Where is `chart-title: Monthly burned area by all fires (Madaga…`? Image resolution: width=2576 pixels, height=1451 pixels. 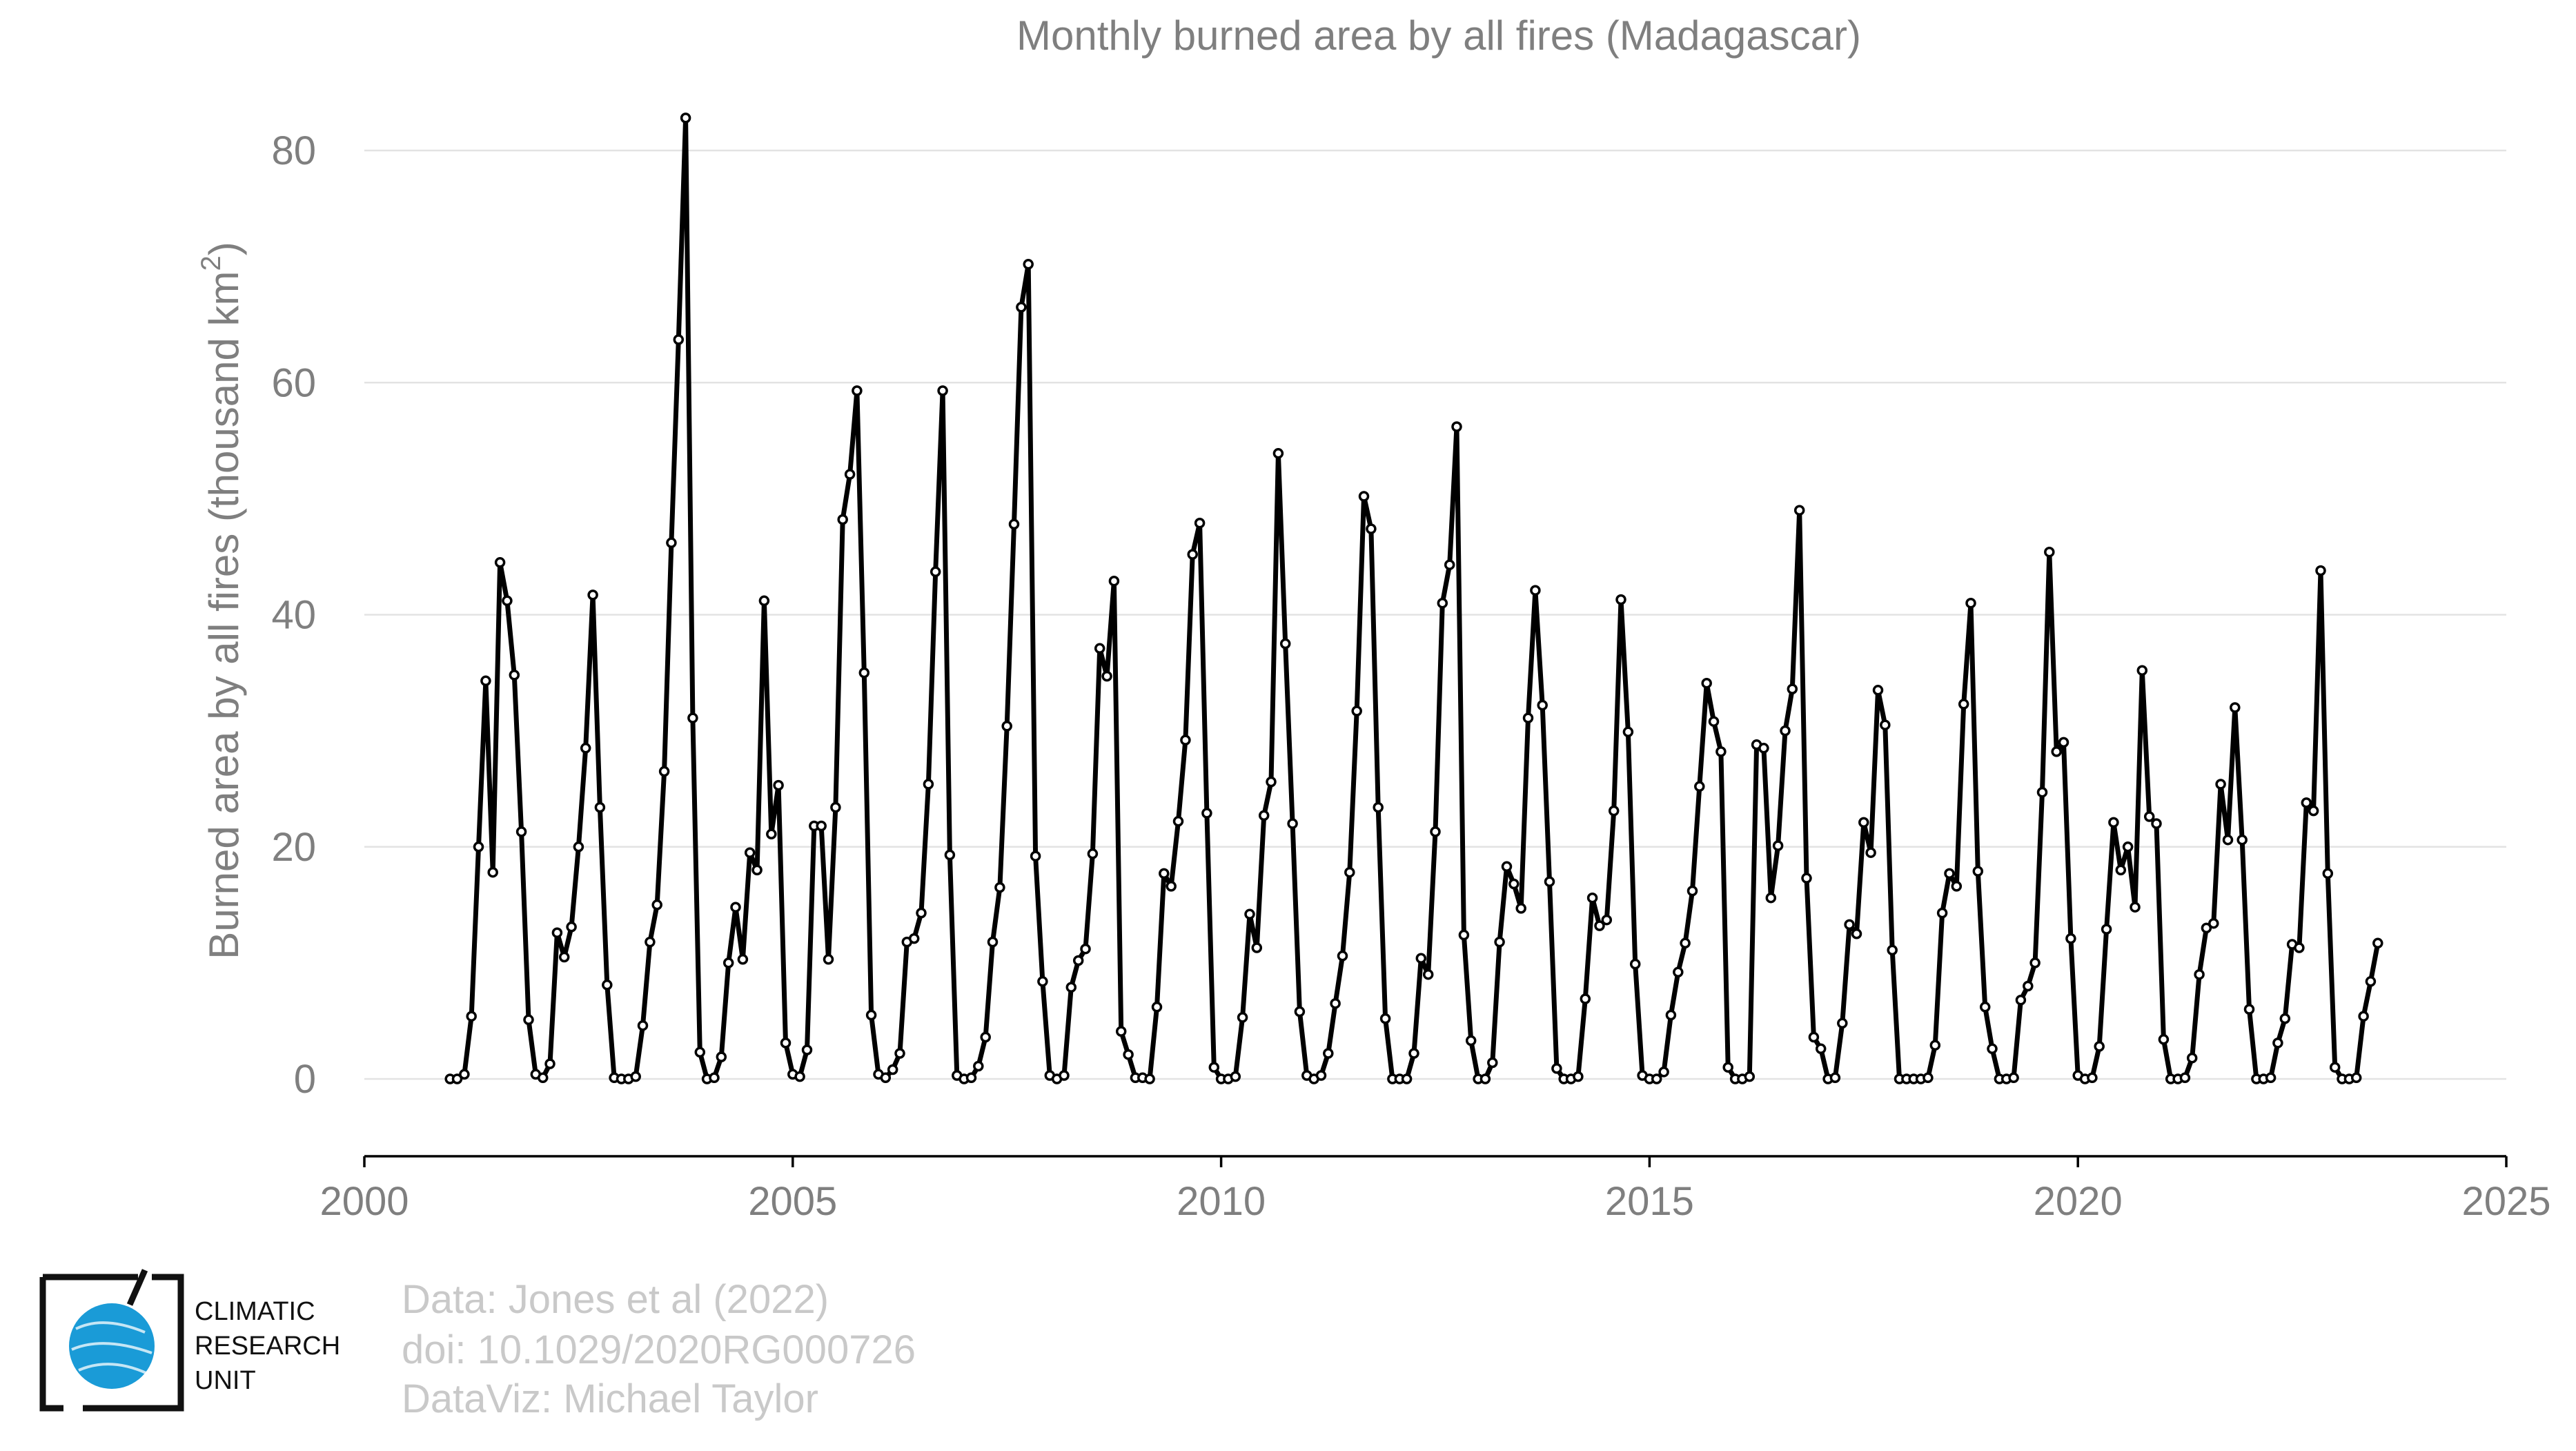 chart-title: Monthly burned area by all fires (Madaga… is located at coordinates (1438, 35).